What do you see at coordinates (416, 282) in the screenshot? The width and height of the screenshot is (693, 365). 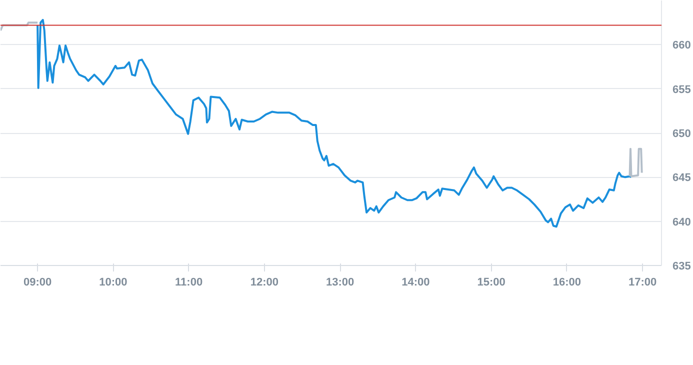 I see `x-tick-label: 14:00` at bounding box center [416, 282].